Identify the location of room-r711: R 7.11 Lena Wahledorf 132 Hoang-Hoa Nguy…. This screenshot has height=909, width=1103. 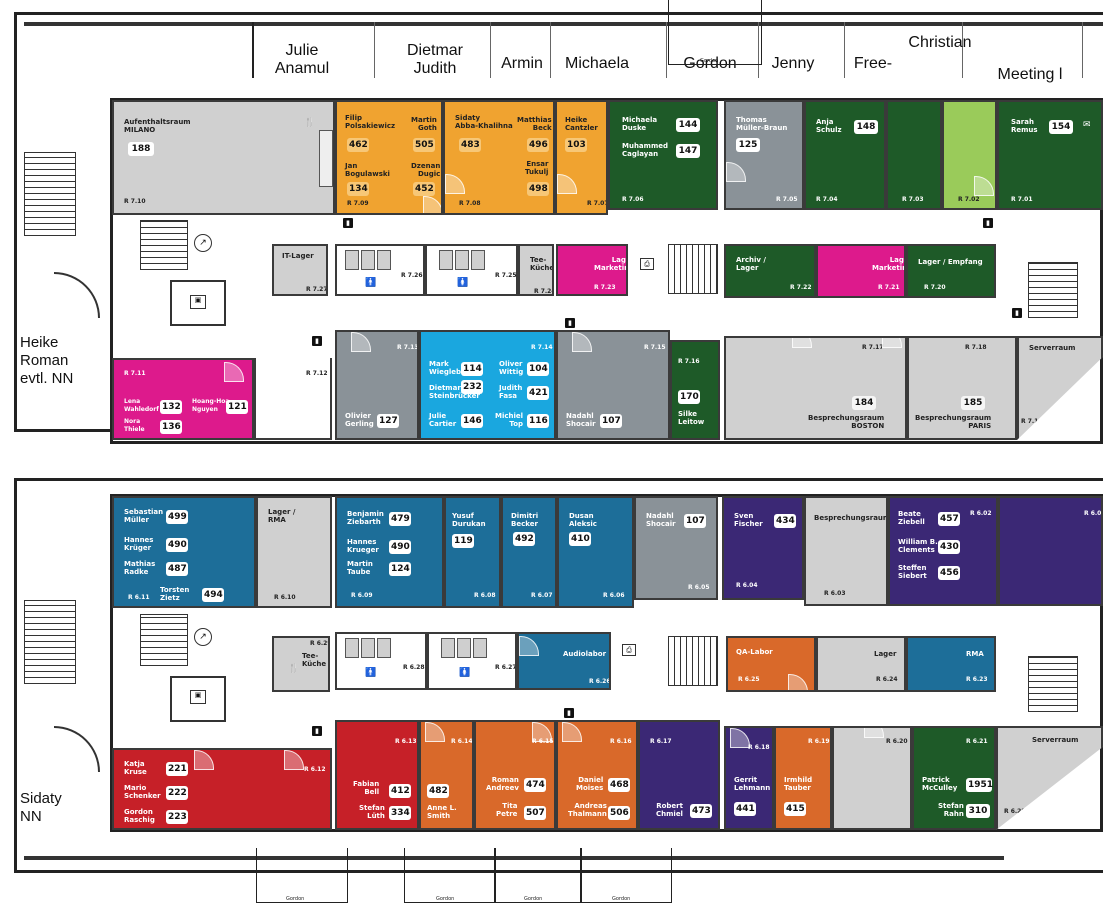
(183, 399).